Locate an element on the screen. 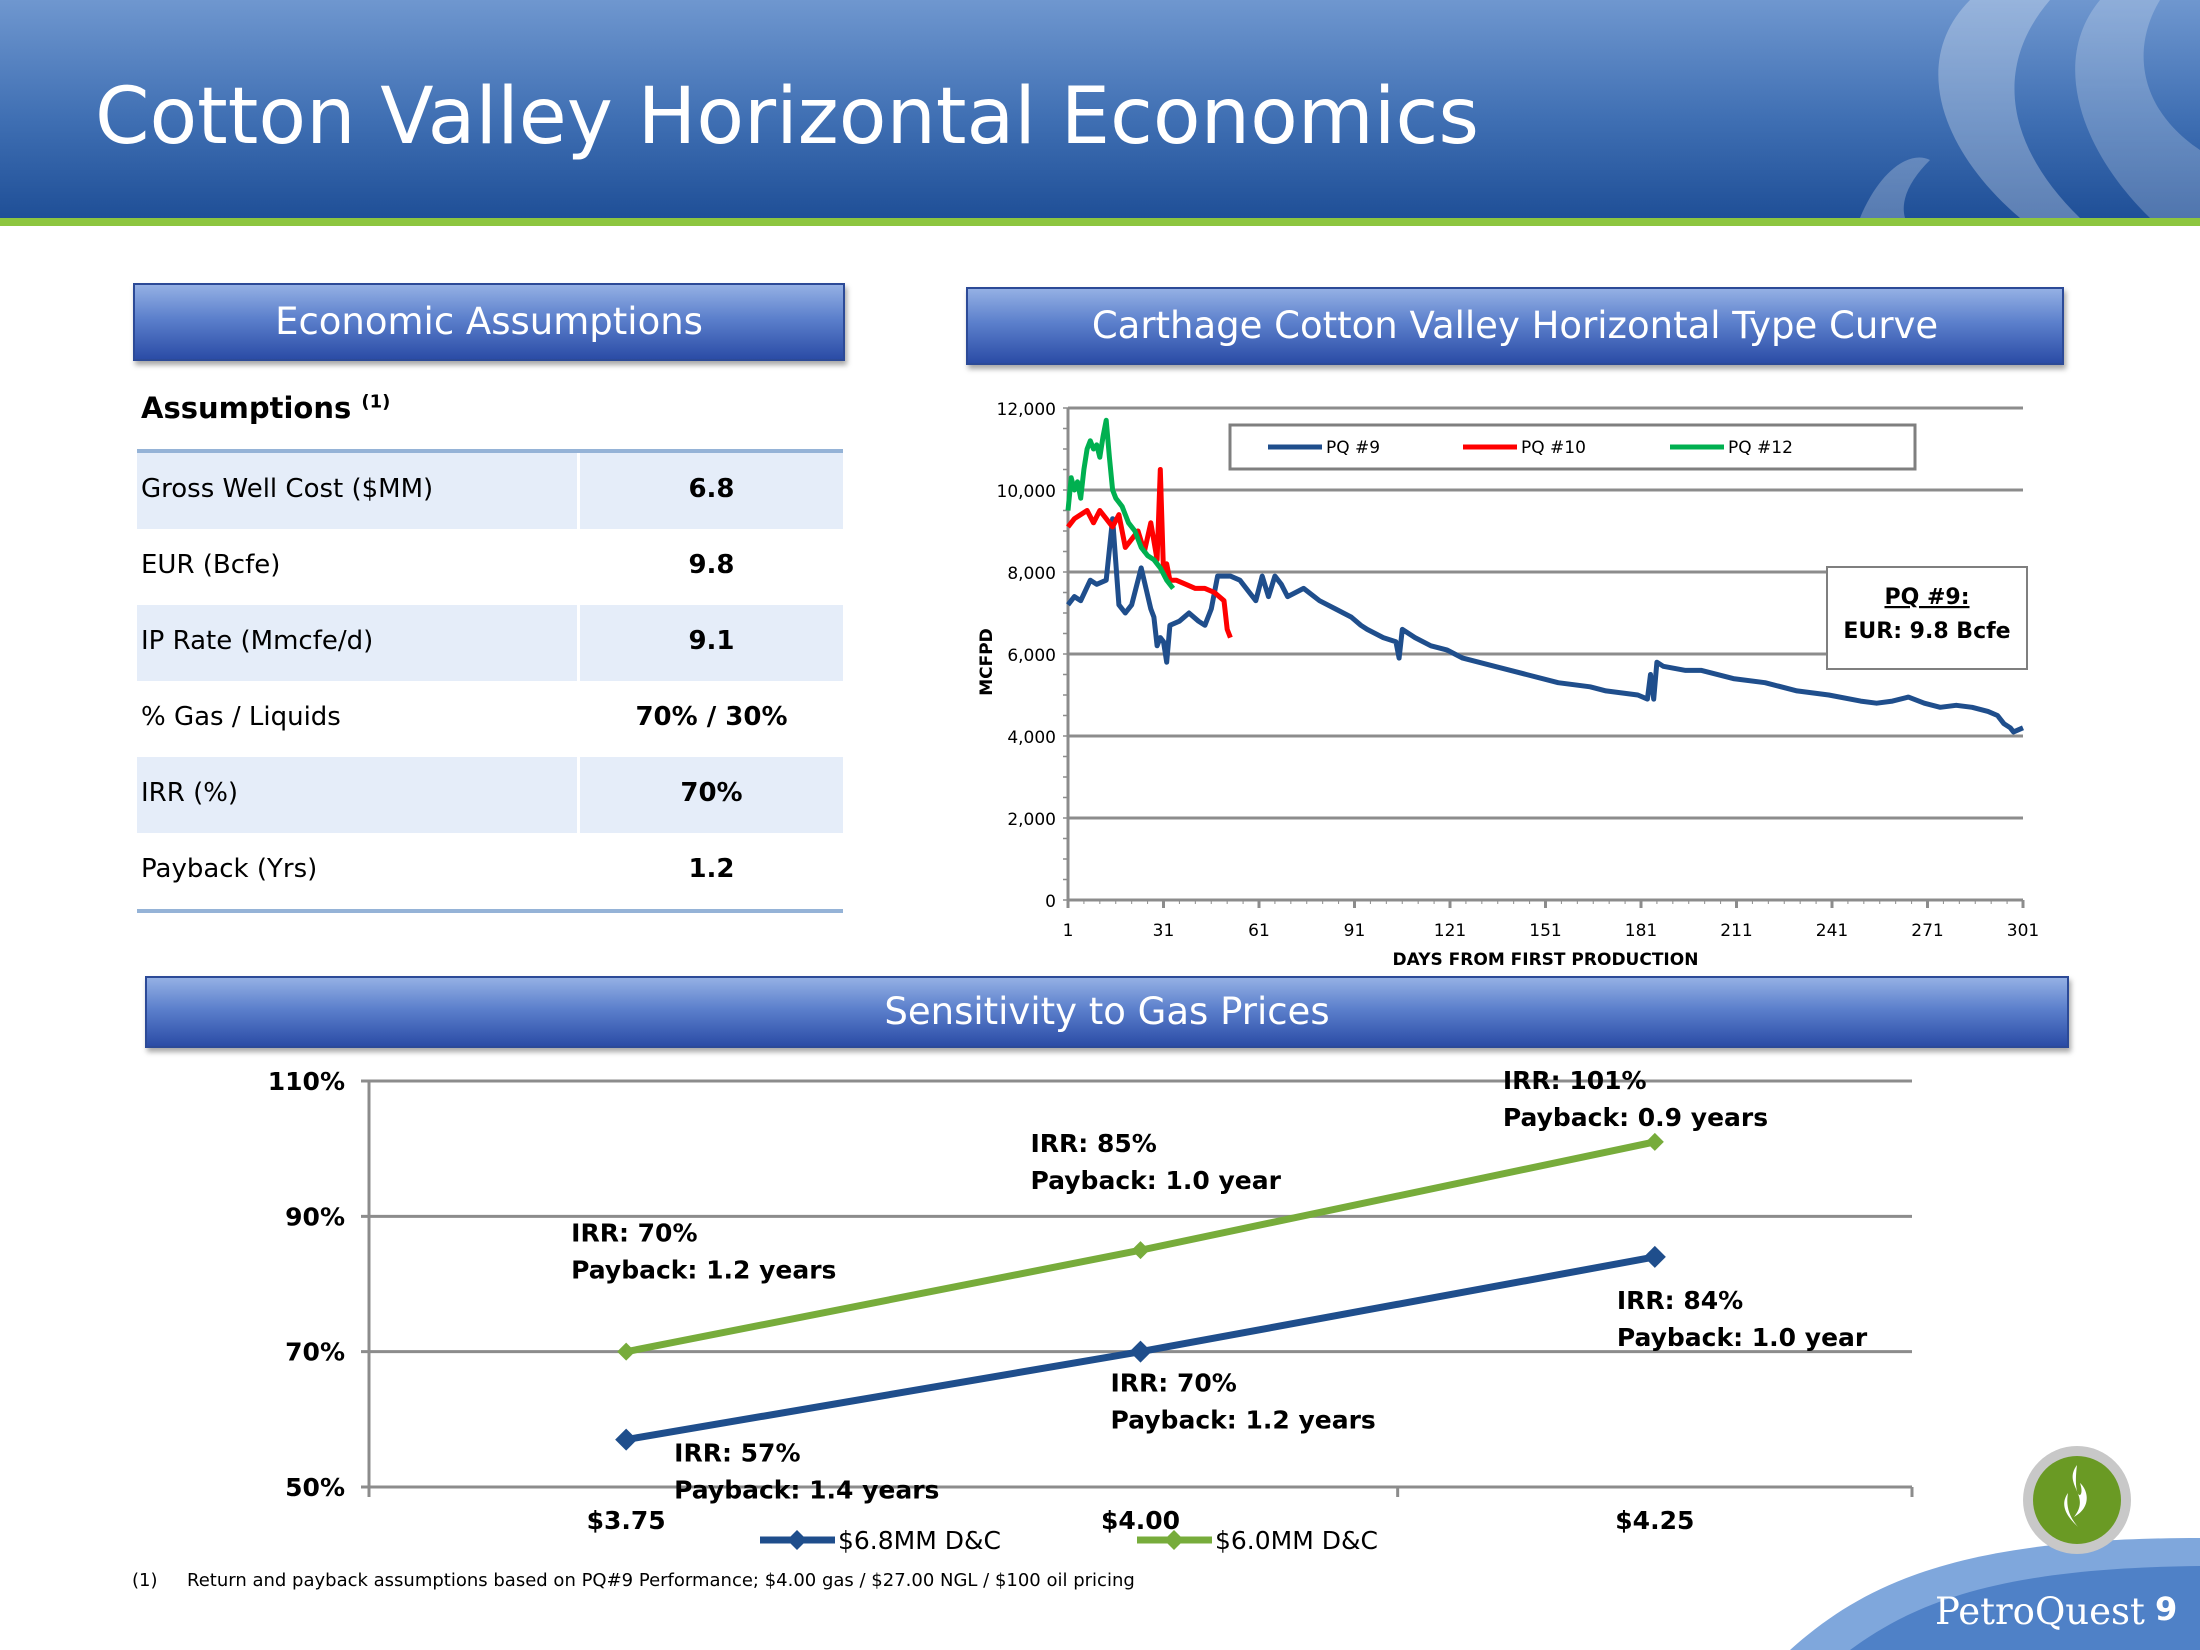 The width and height of the screenshot is (2200, 1650). assumptions-heading-row: Assumptions (1) is located at coordinates (490, 409).